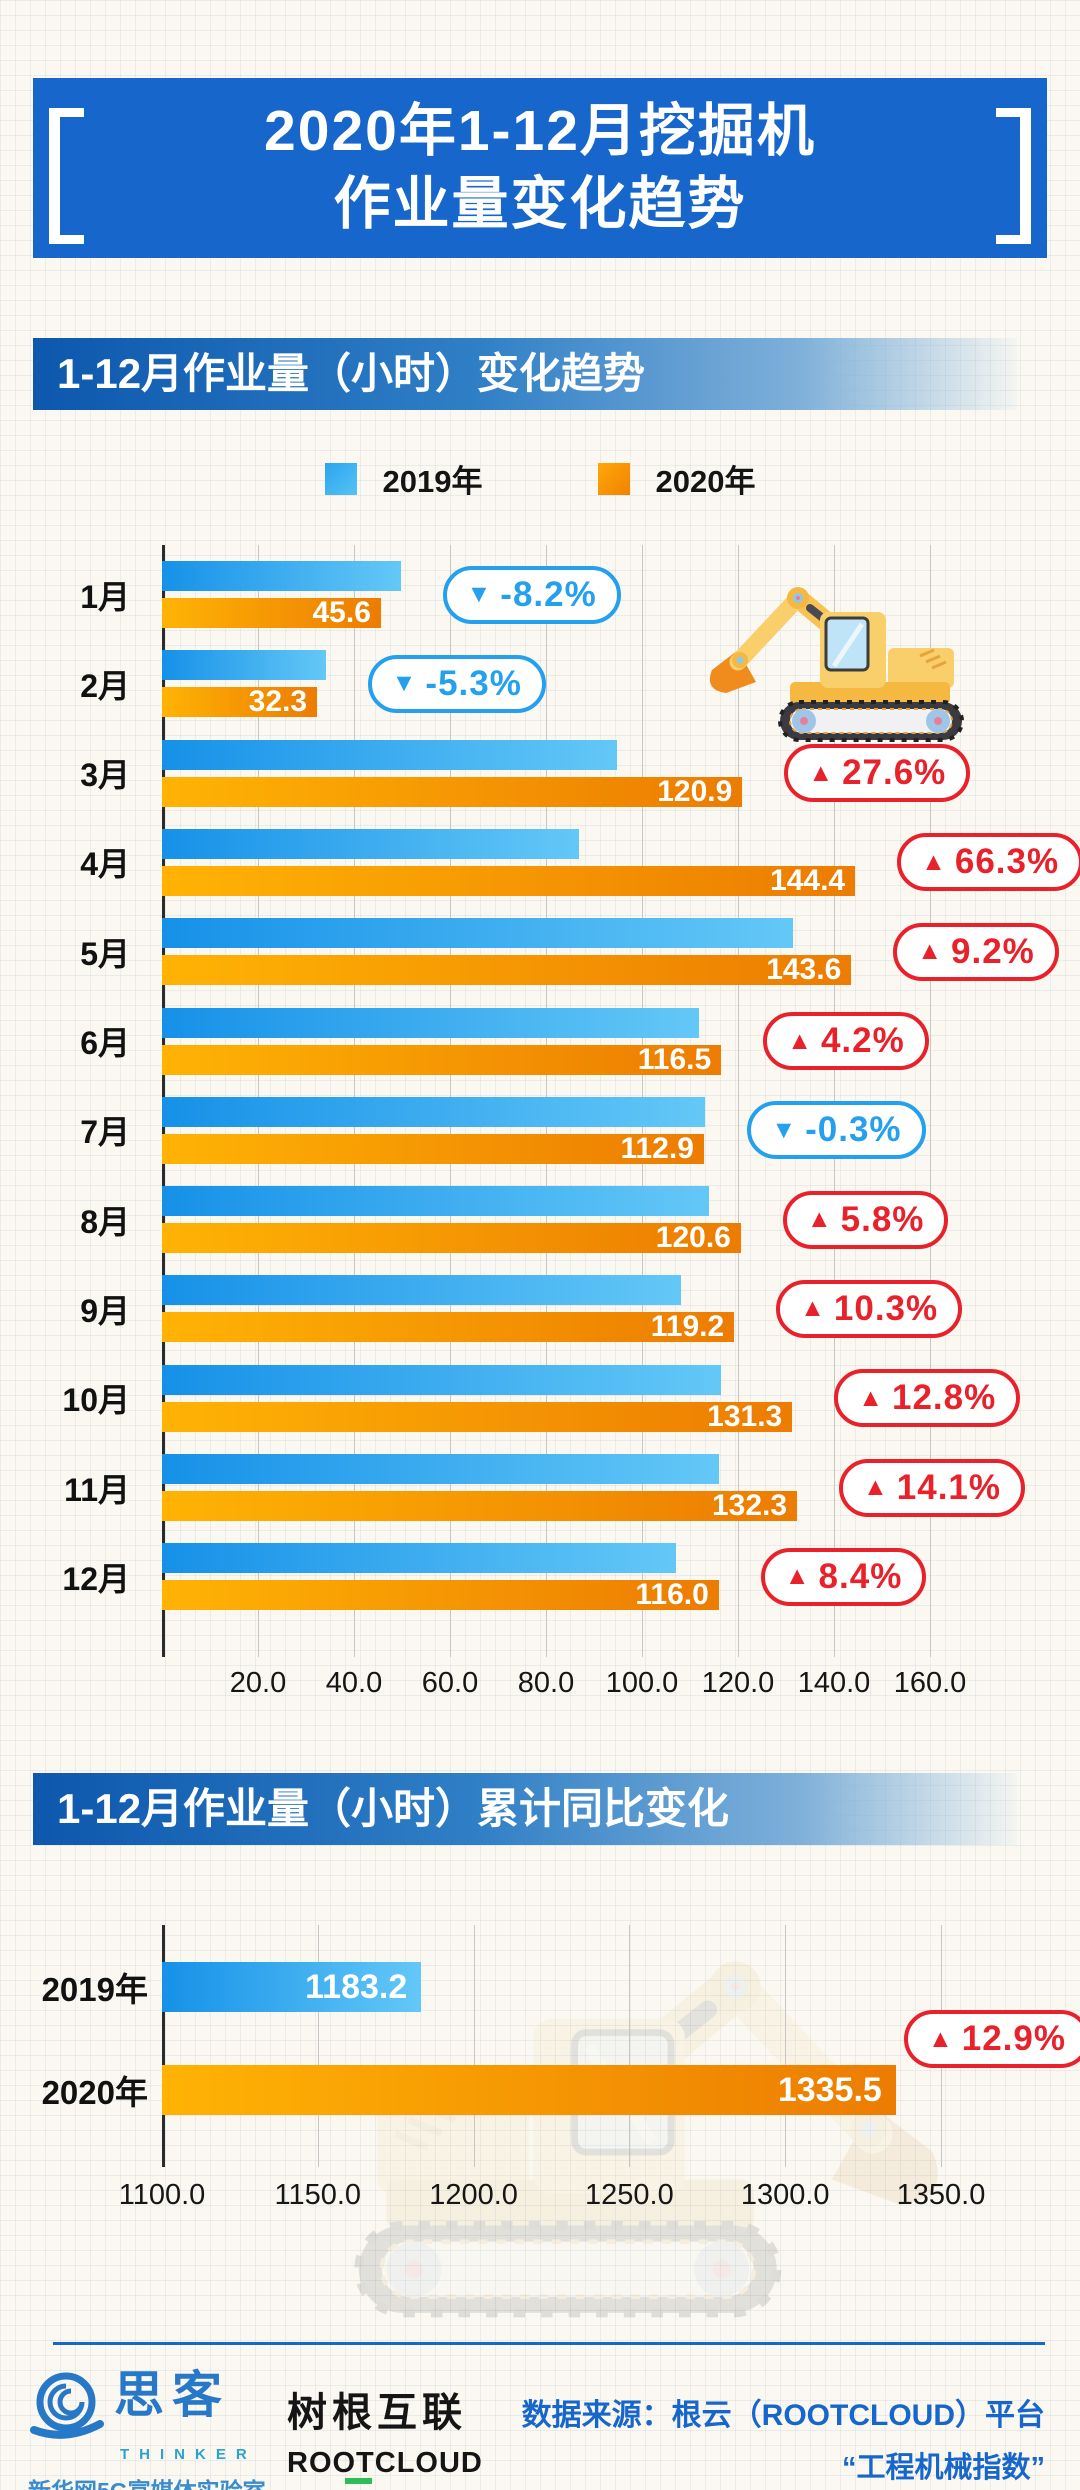 Image resolution: width=1080 pixels, height=2490 pixels. Describe the element at coordinates (882, 1219) in the screenshot. I see `yoy-percent-value: 5.8%` at that location.